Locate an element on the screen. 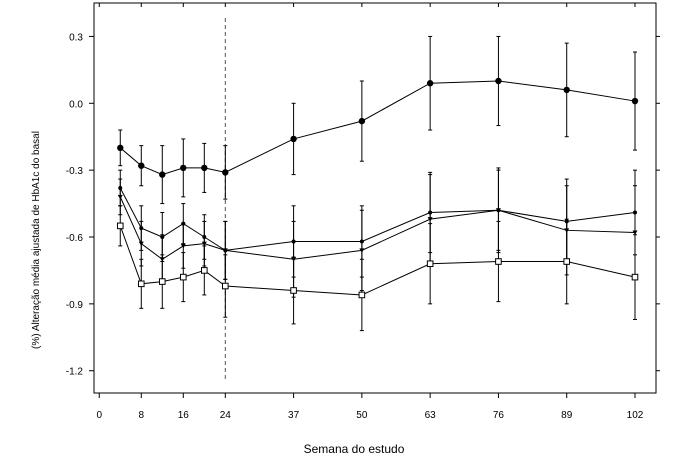 The image size is (687, 464). y-tick-label: 0.0 is located at coordinates (76, 104).